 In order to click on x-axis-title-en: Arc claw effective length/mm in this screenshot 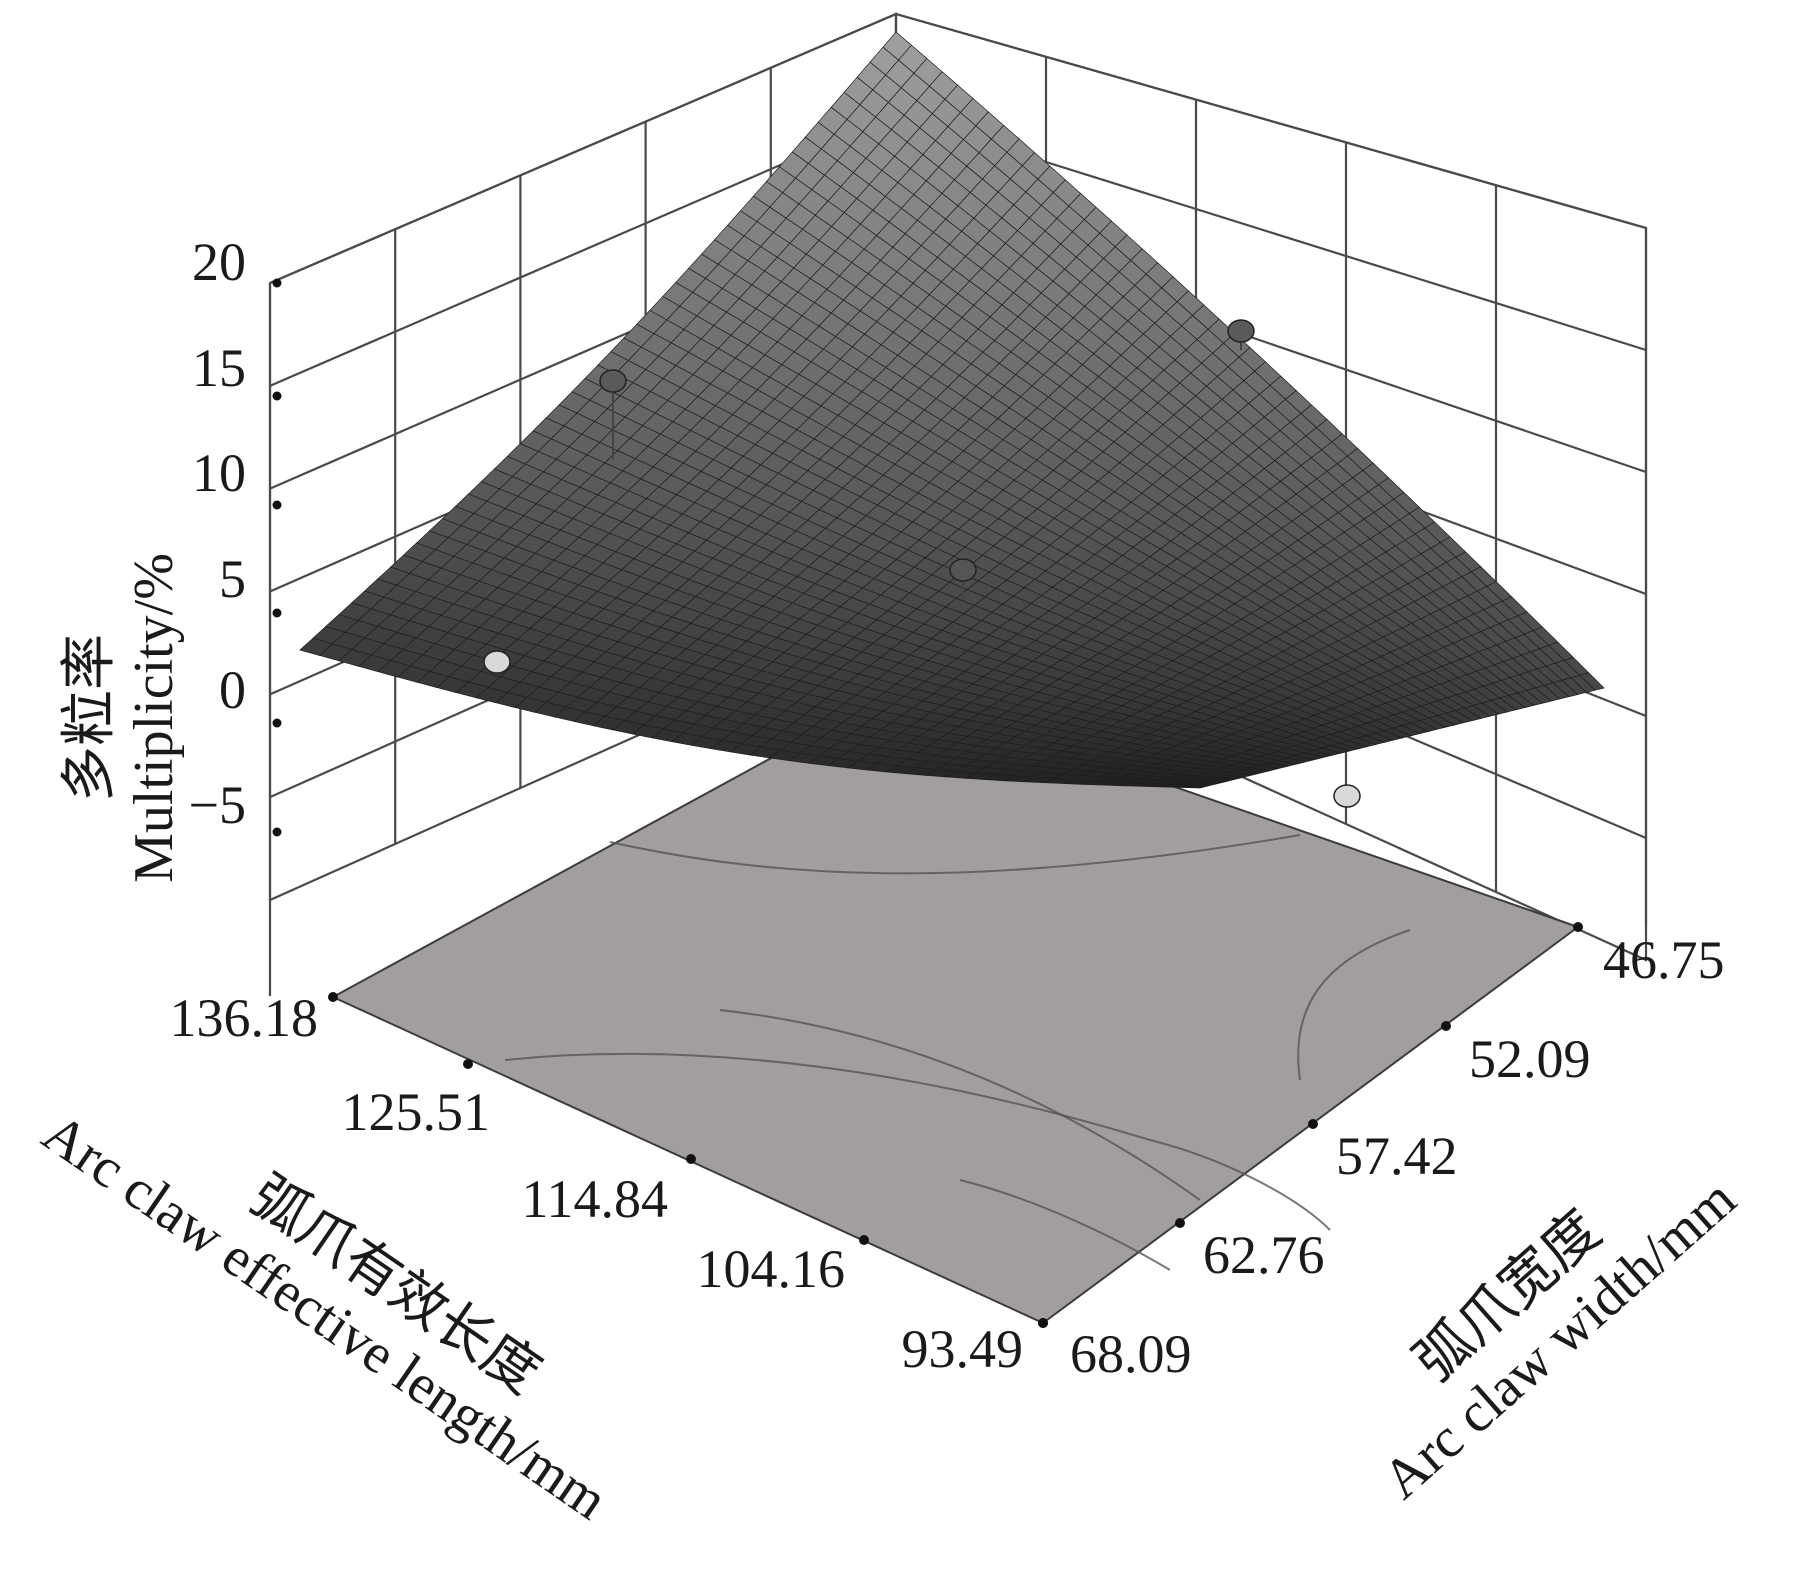, I will do `click(325, 1317)`.